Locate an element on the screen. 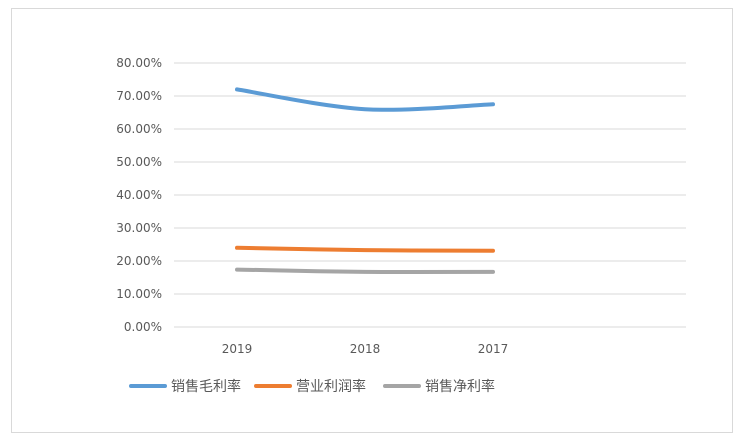  y-tick-label: 80.00% is located at coordinates (139, 63).